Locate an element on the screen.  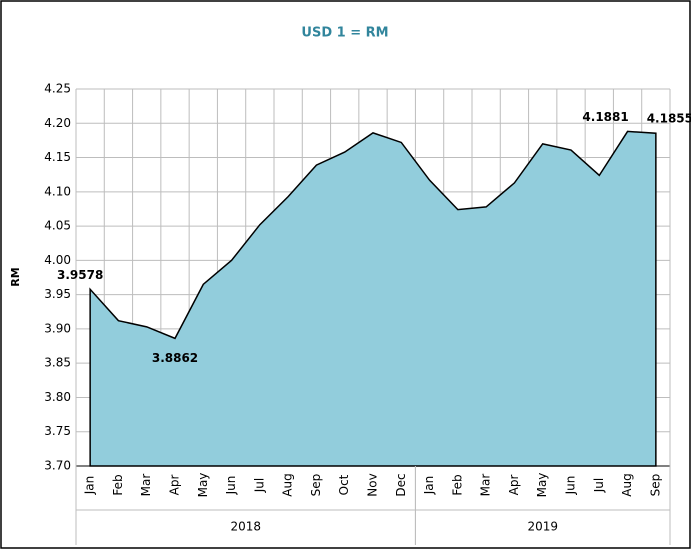
y-tick-label: 3.70 is located at coordinates (57, 466).